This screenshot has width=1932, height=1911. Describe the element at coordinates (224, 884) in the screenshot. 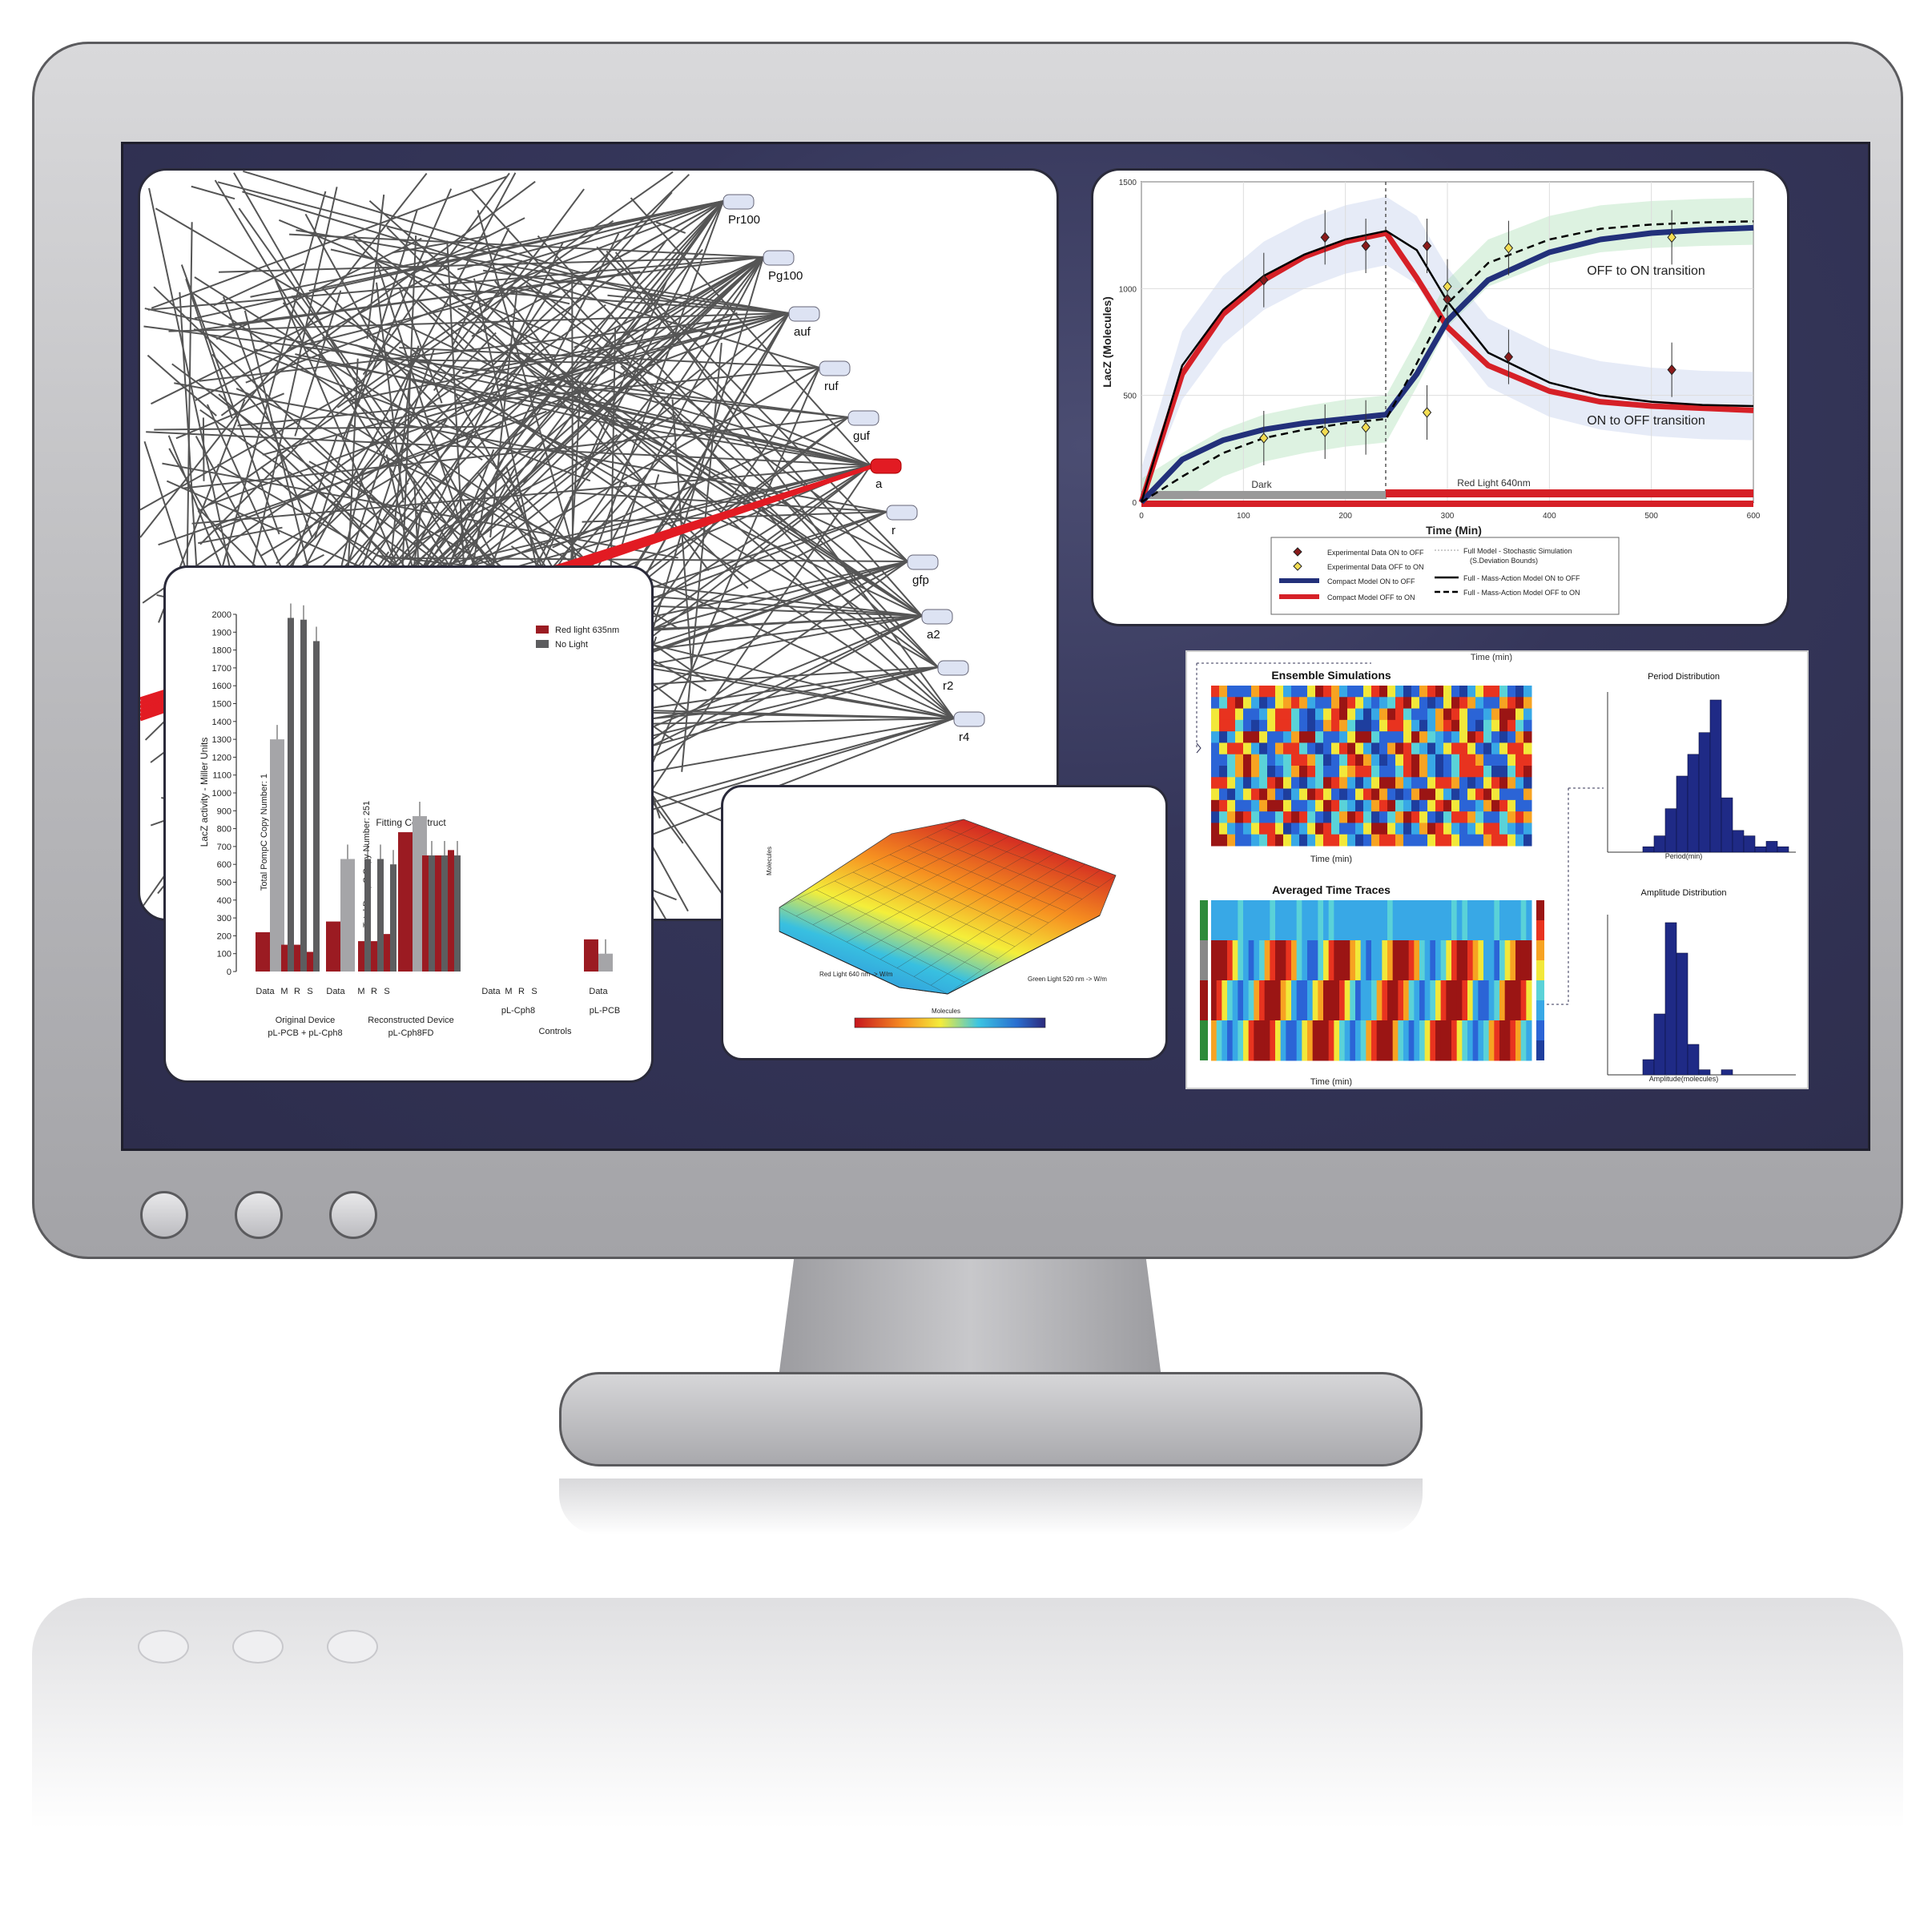

I see `y-tick-label: 500` at that location.